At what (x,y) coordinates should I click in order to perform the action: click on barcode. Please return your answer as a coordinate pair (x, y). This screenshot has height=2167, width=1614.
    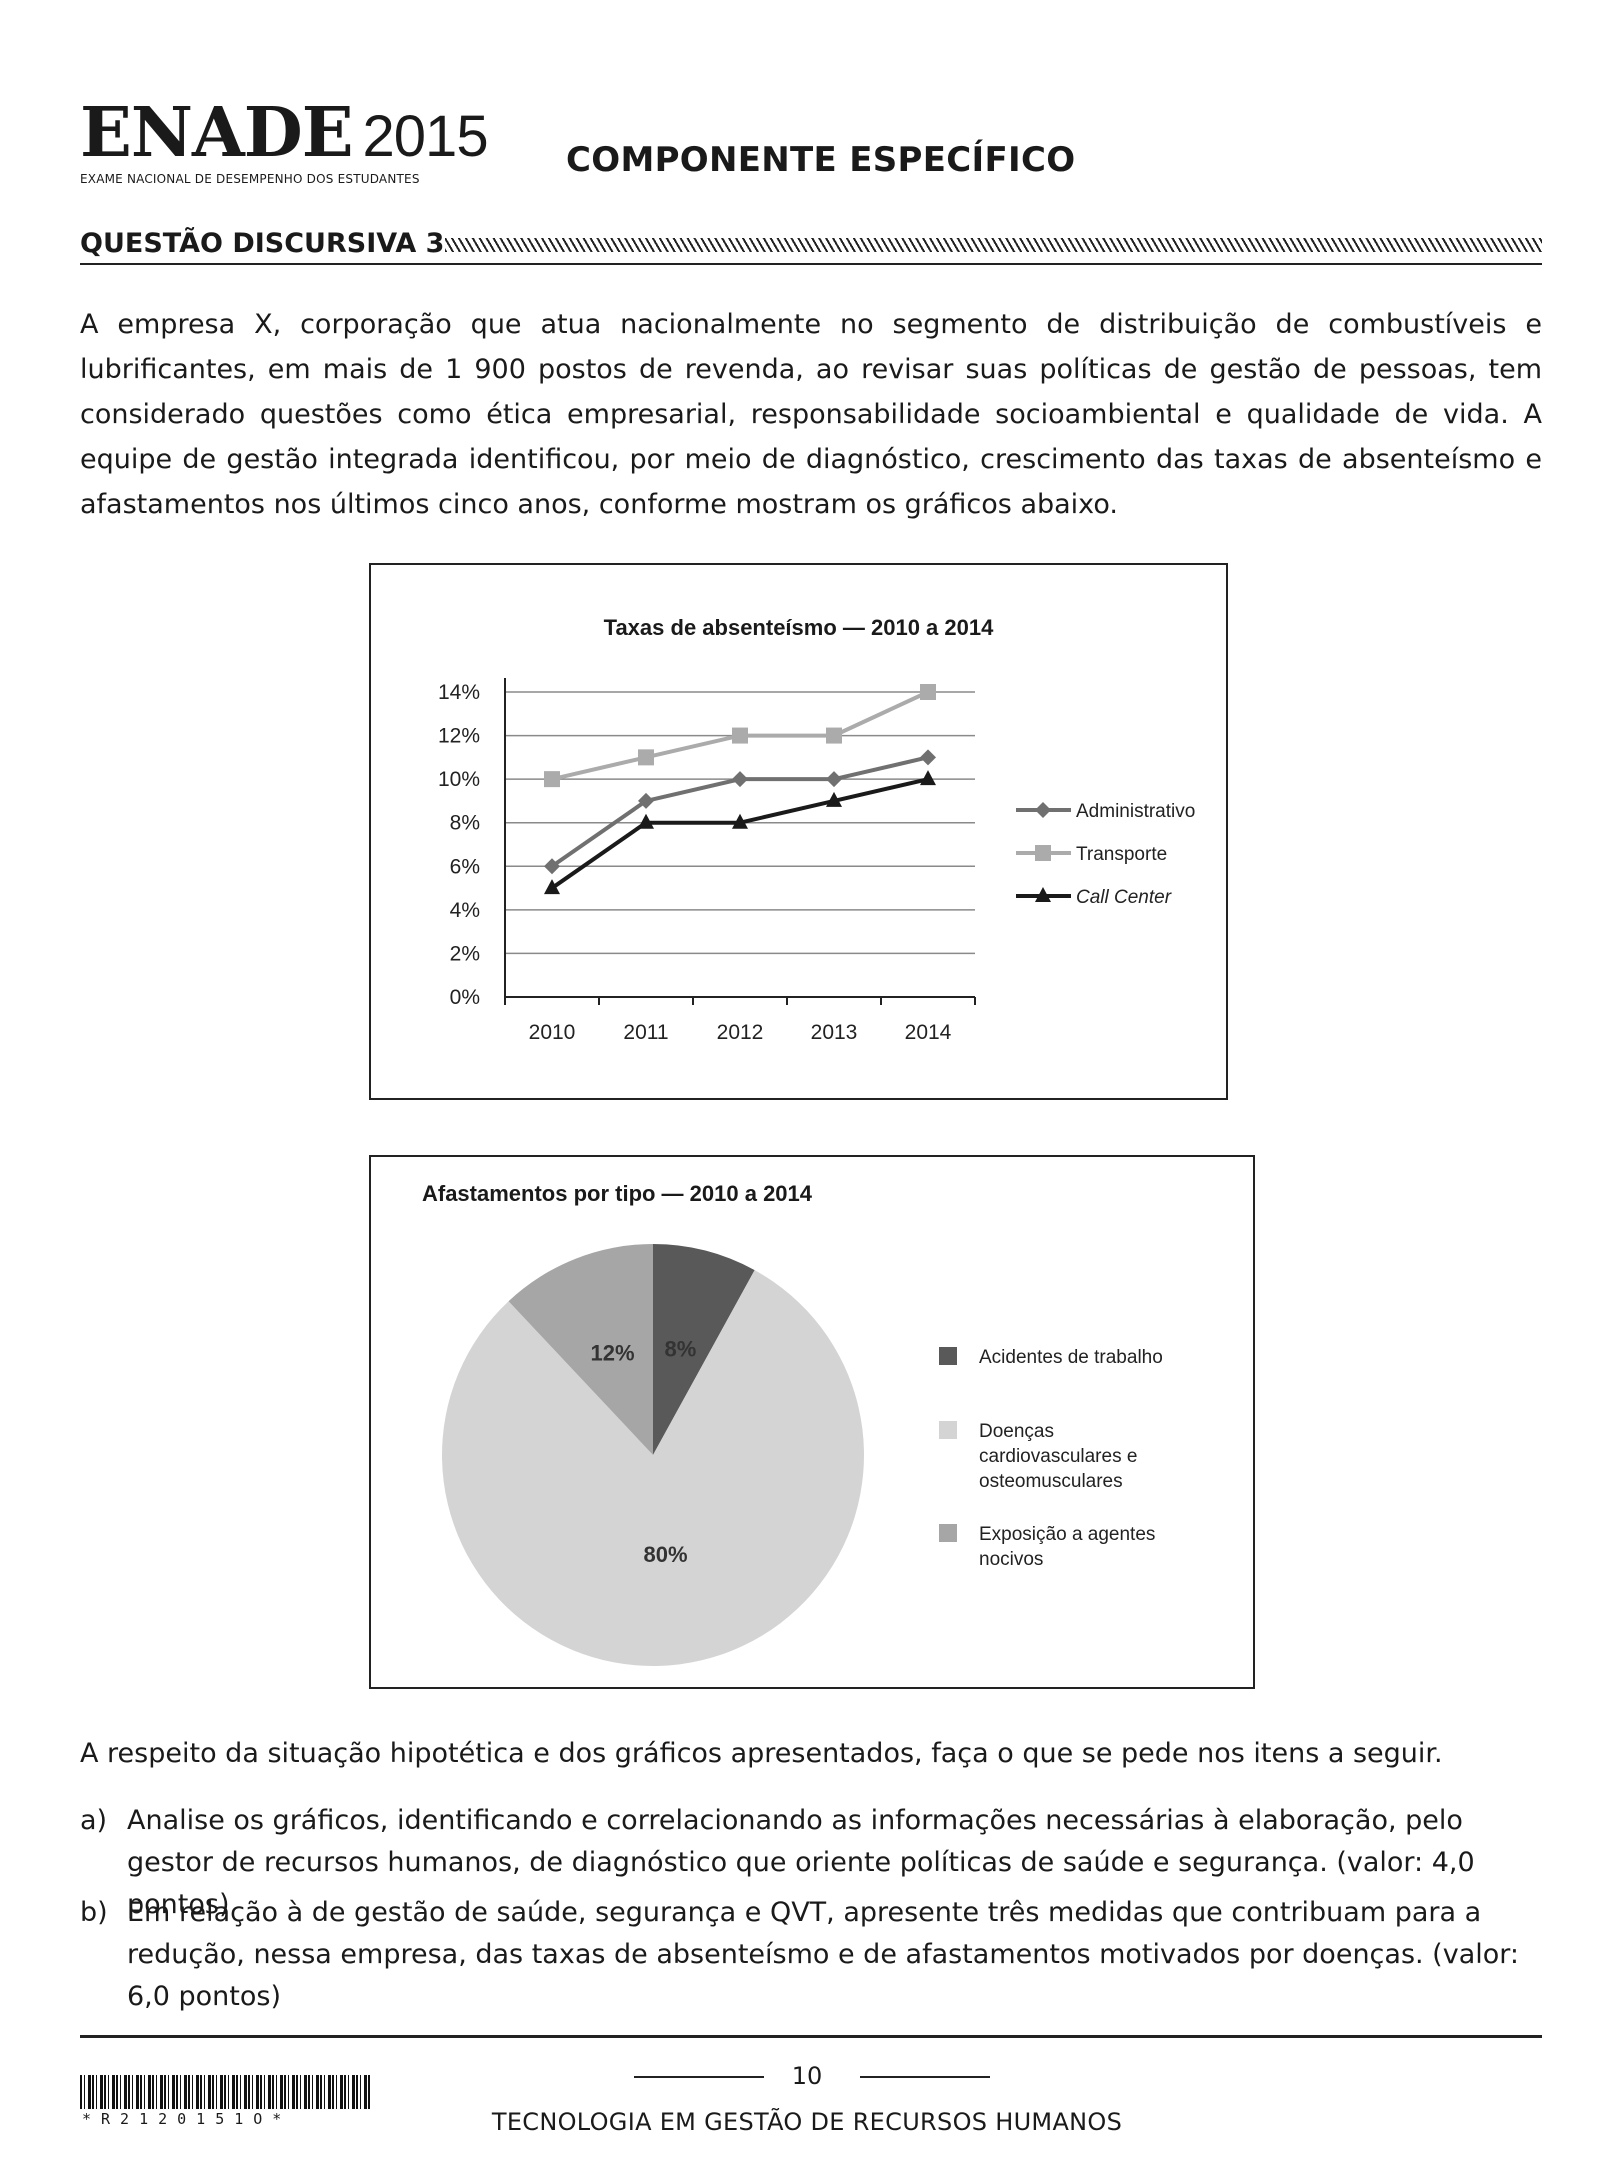
    Looking at the image, I should click on (225, 2092).